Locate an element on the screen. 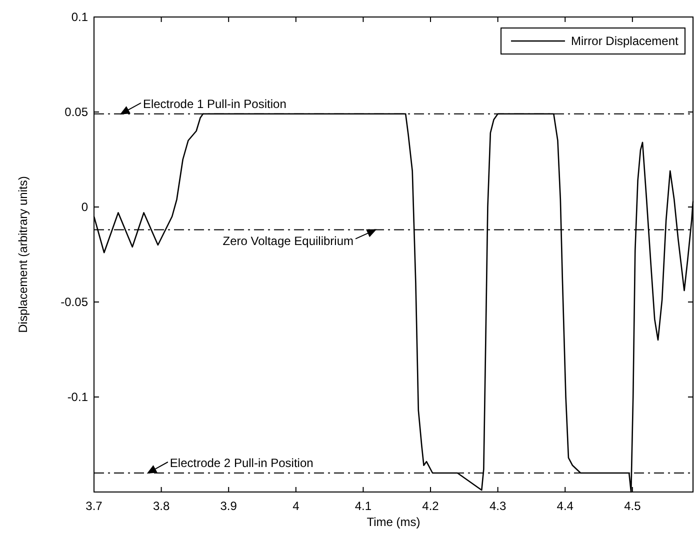  y-tick-label: 0 is located at coordinates (84, 207).